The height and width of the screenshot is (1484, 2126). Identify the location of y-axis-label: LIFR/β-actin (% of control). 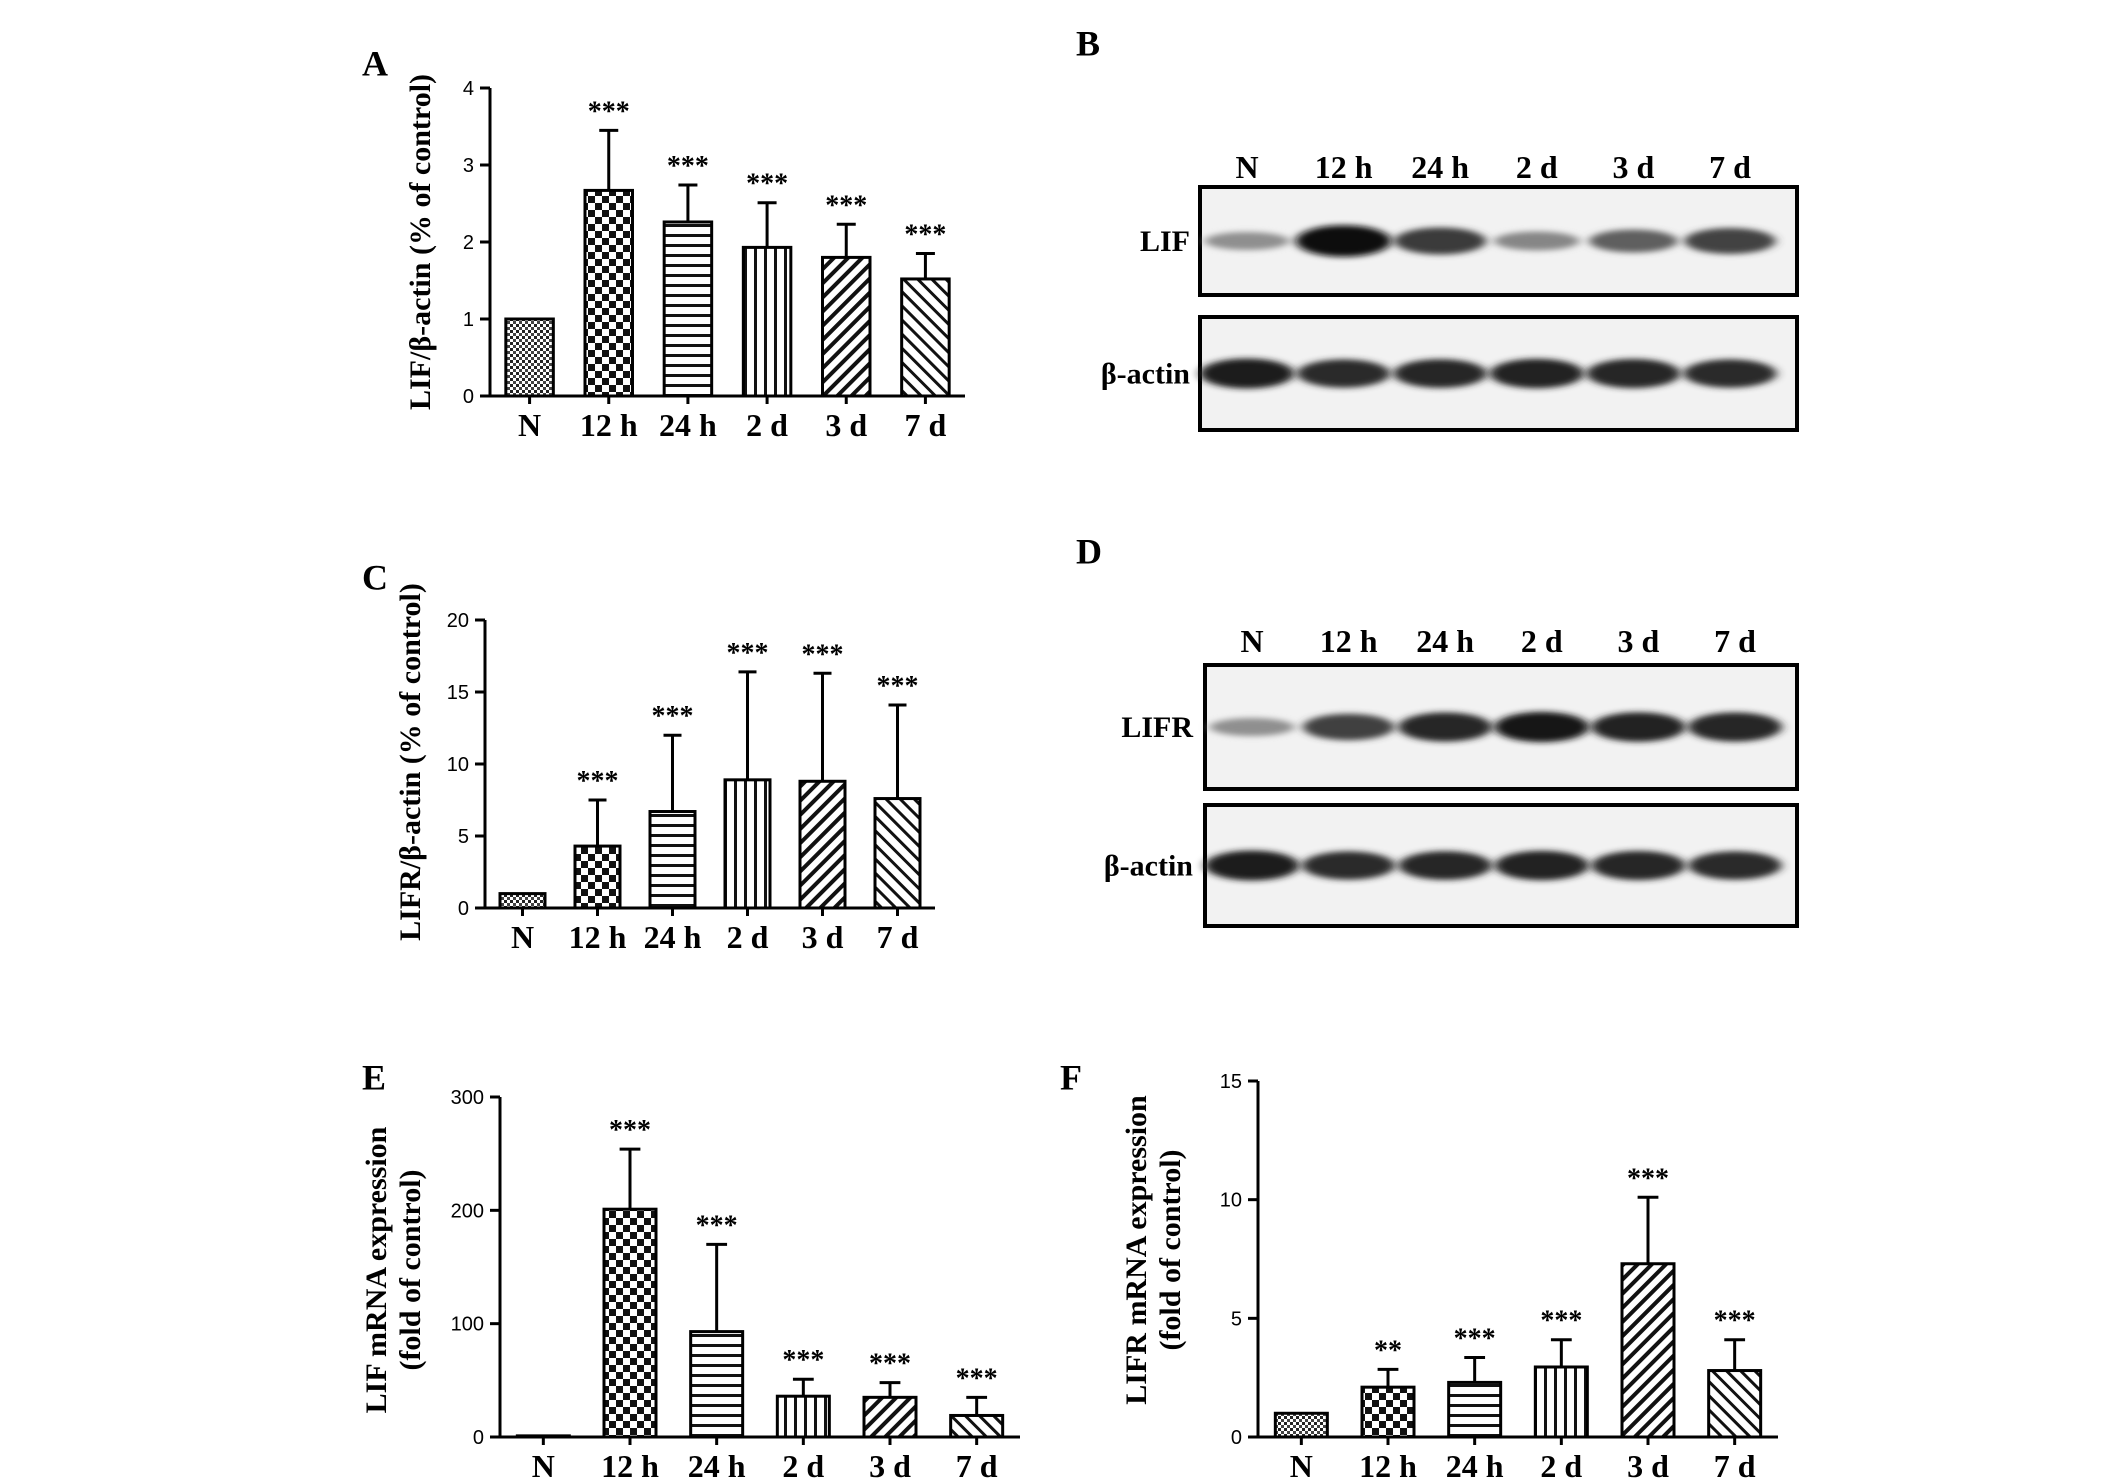
(410, 762).